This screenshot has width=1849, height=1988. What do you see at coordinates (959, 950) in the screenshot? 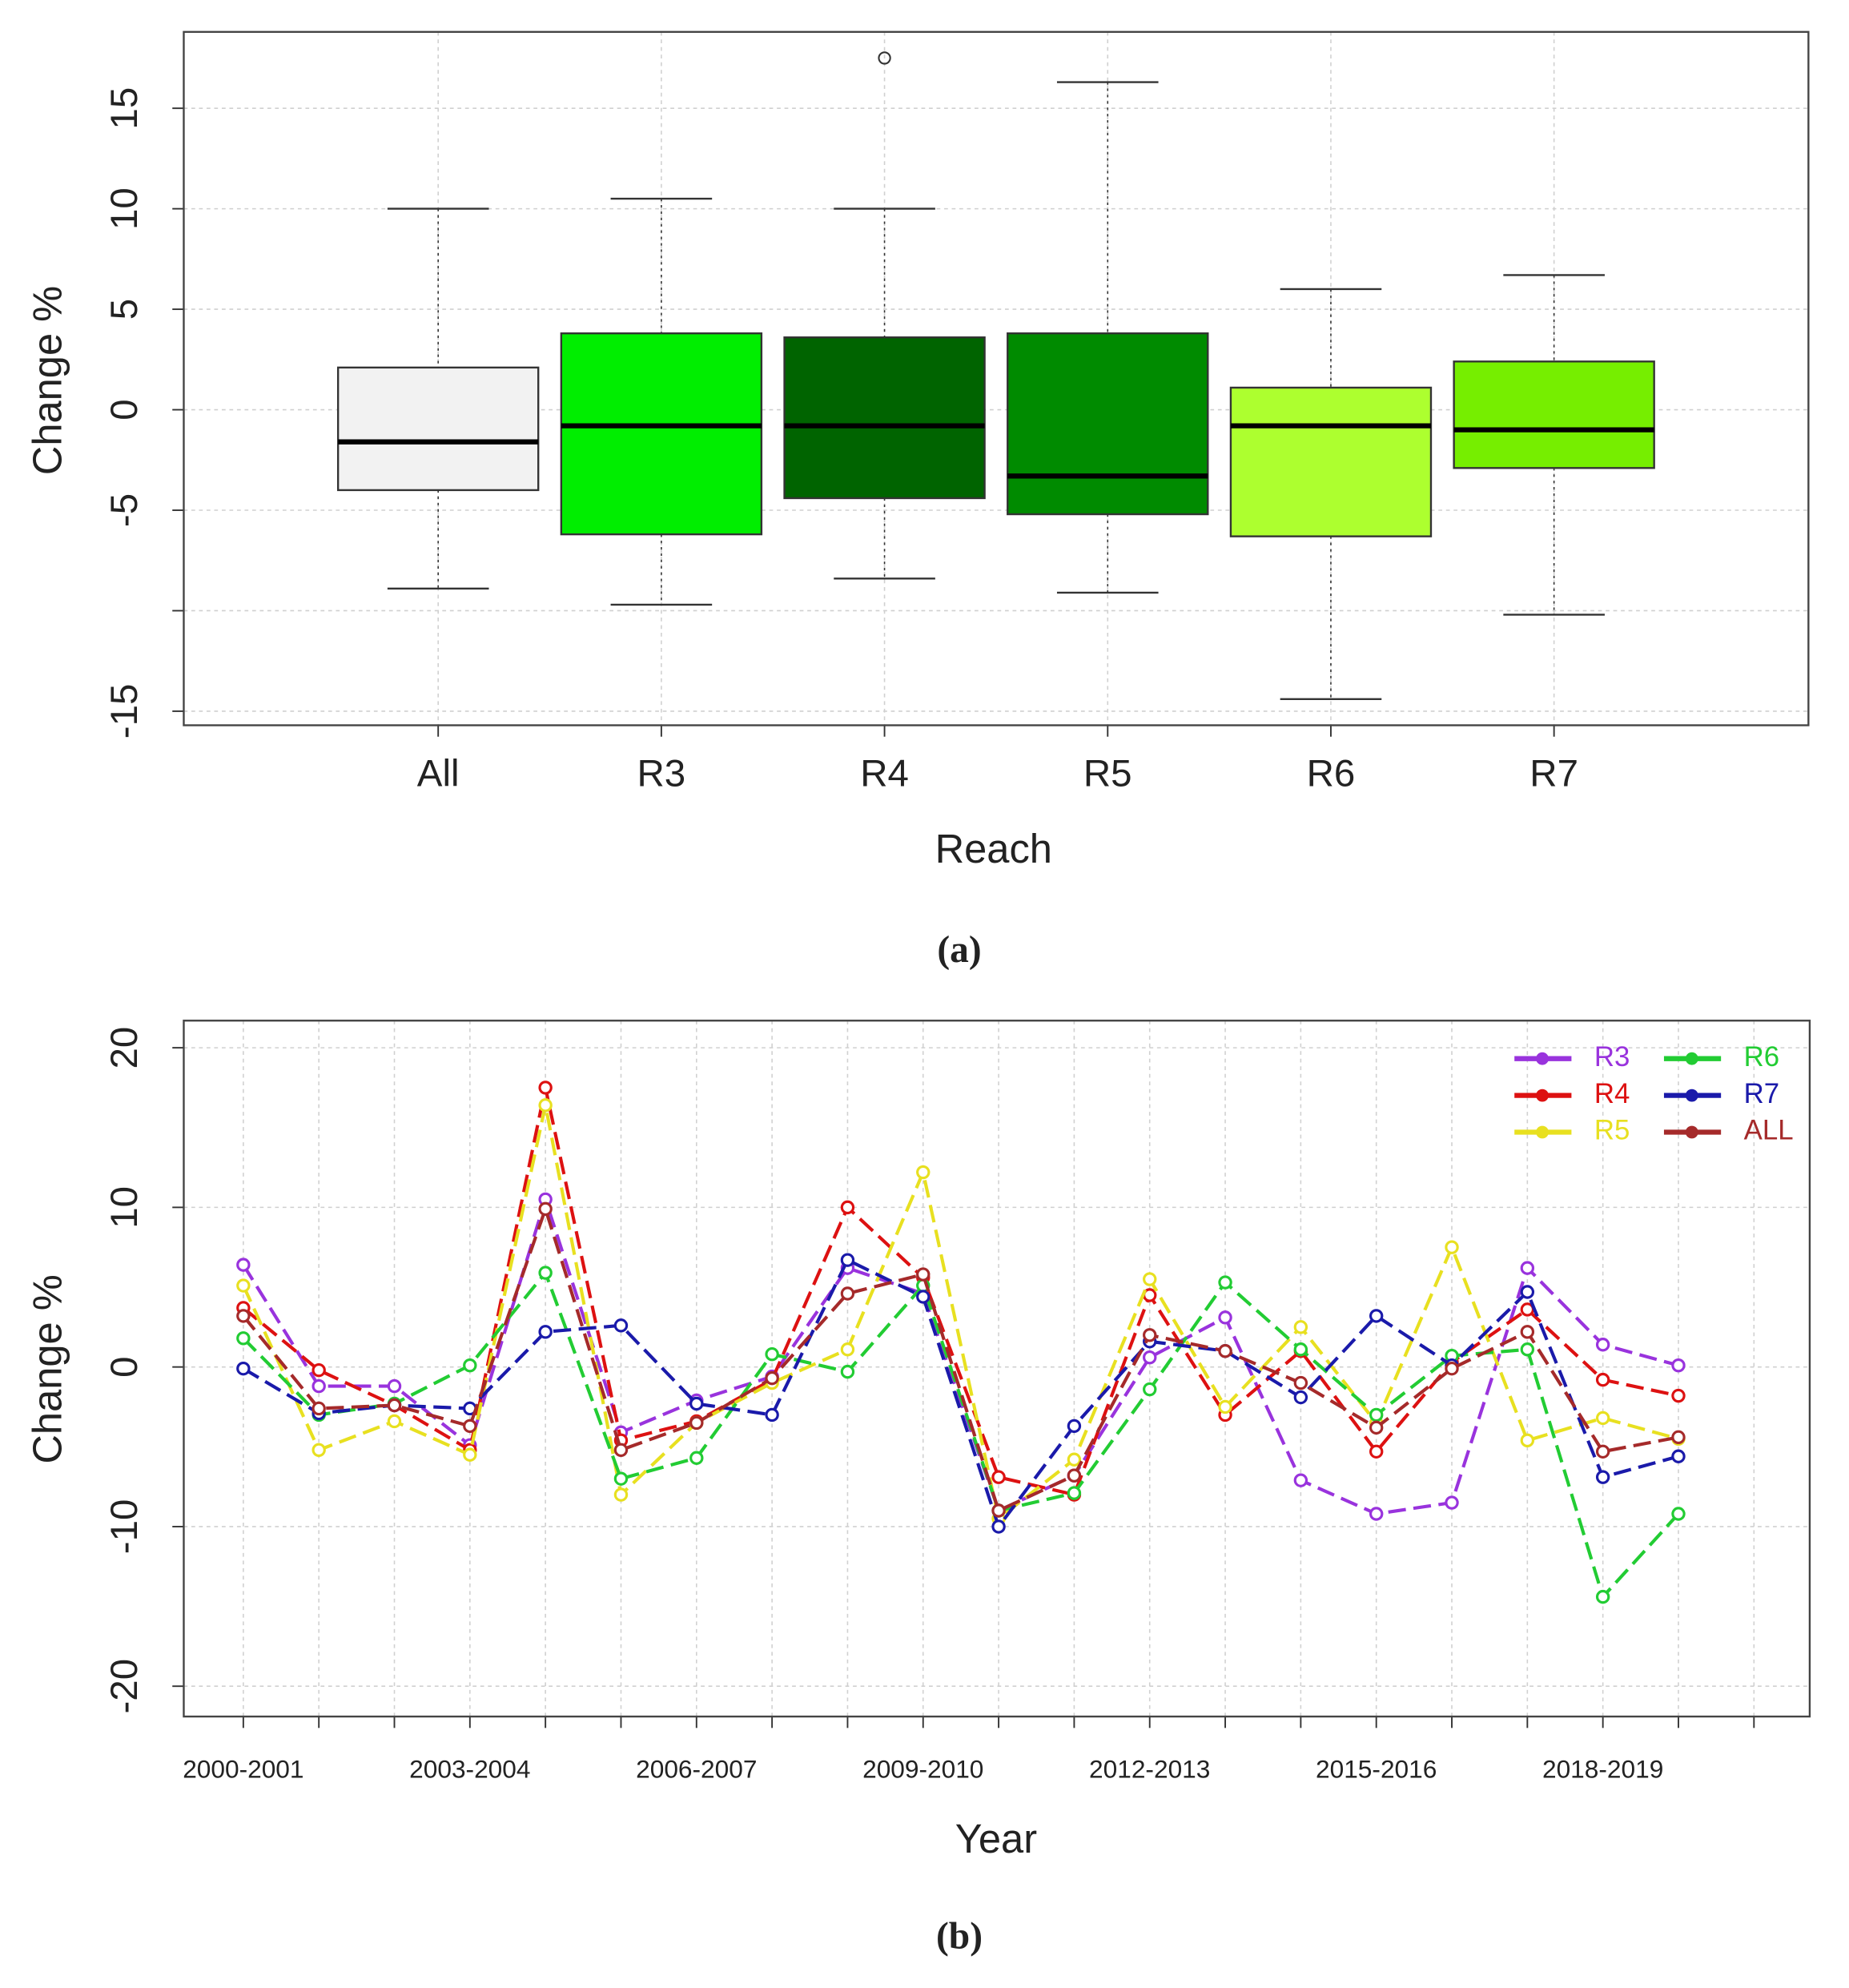
I see `caption: (a)` at bounding box center [959, 950].